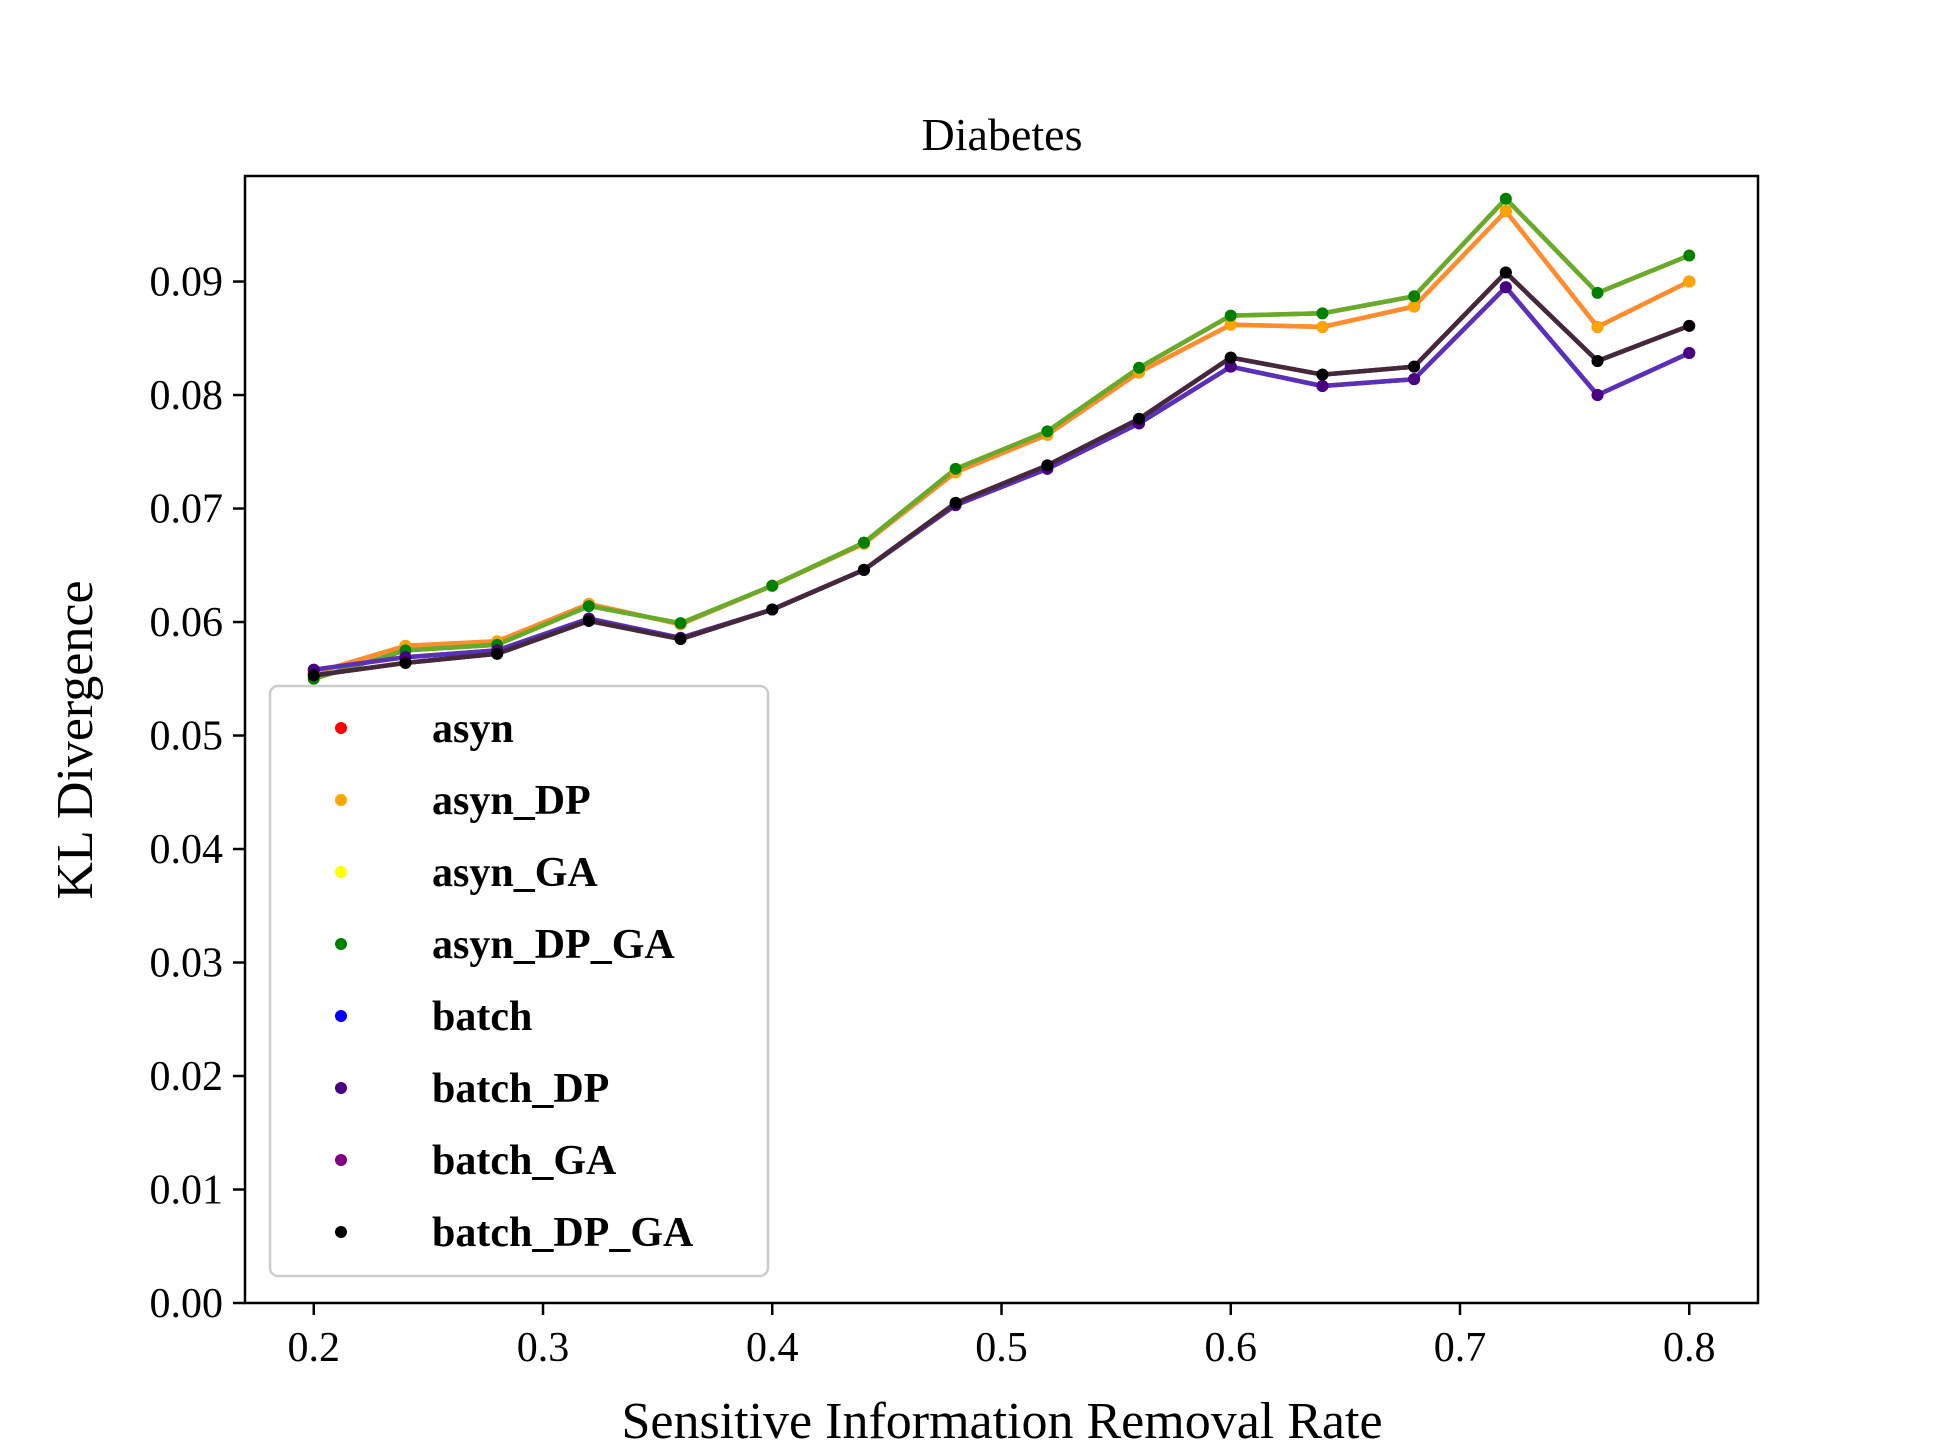 The height and width of the screenshot is (1453, 1937). Describe the element at coordinates (187, 510) in the screenshot. I see `y-tick-label: 0.07` at that location.